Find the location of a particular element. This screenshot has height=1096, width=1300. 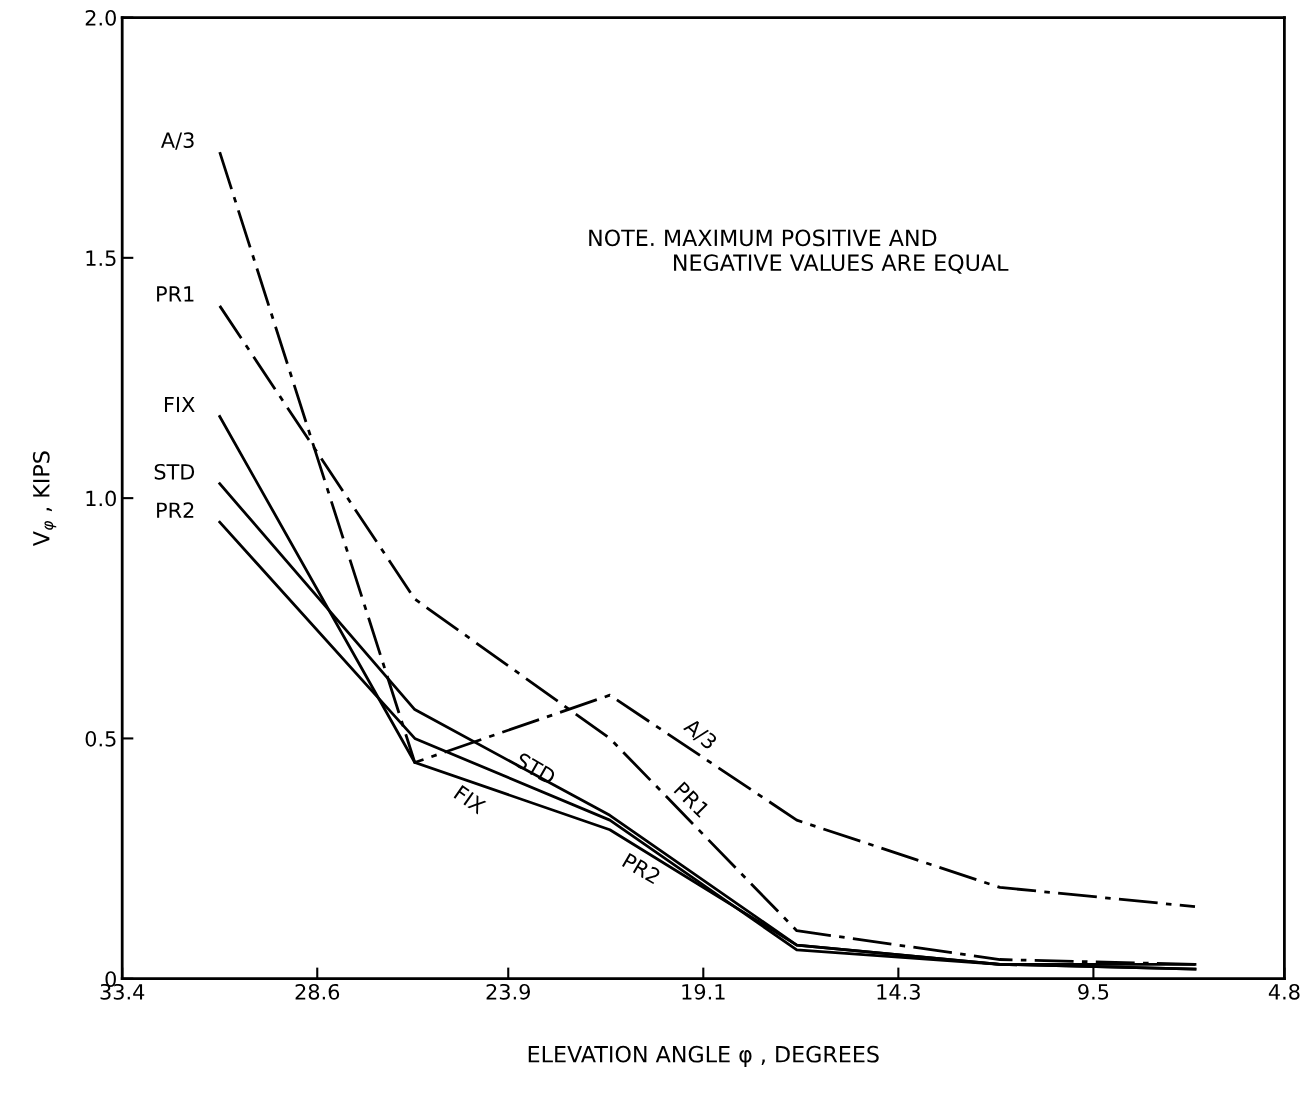

x-tick-label: 4.8 is located at coordinates (1284, 991).